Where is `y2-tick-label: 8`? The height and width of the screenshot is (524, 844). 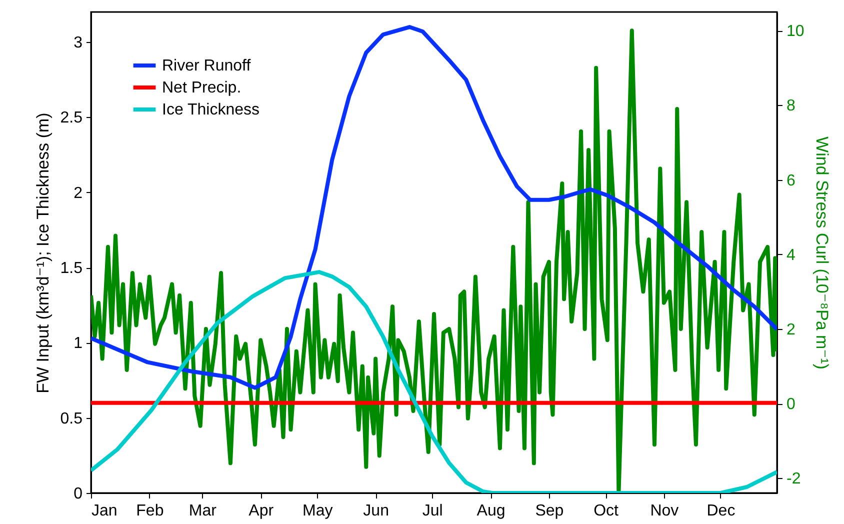
y2-tick-label: 8 is located at coordinates (791, 106).